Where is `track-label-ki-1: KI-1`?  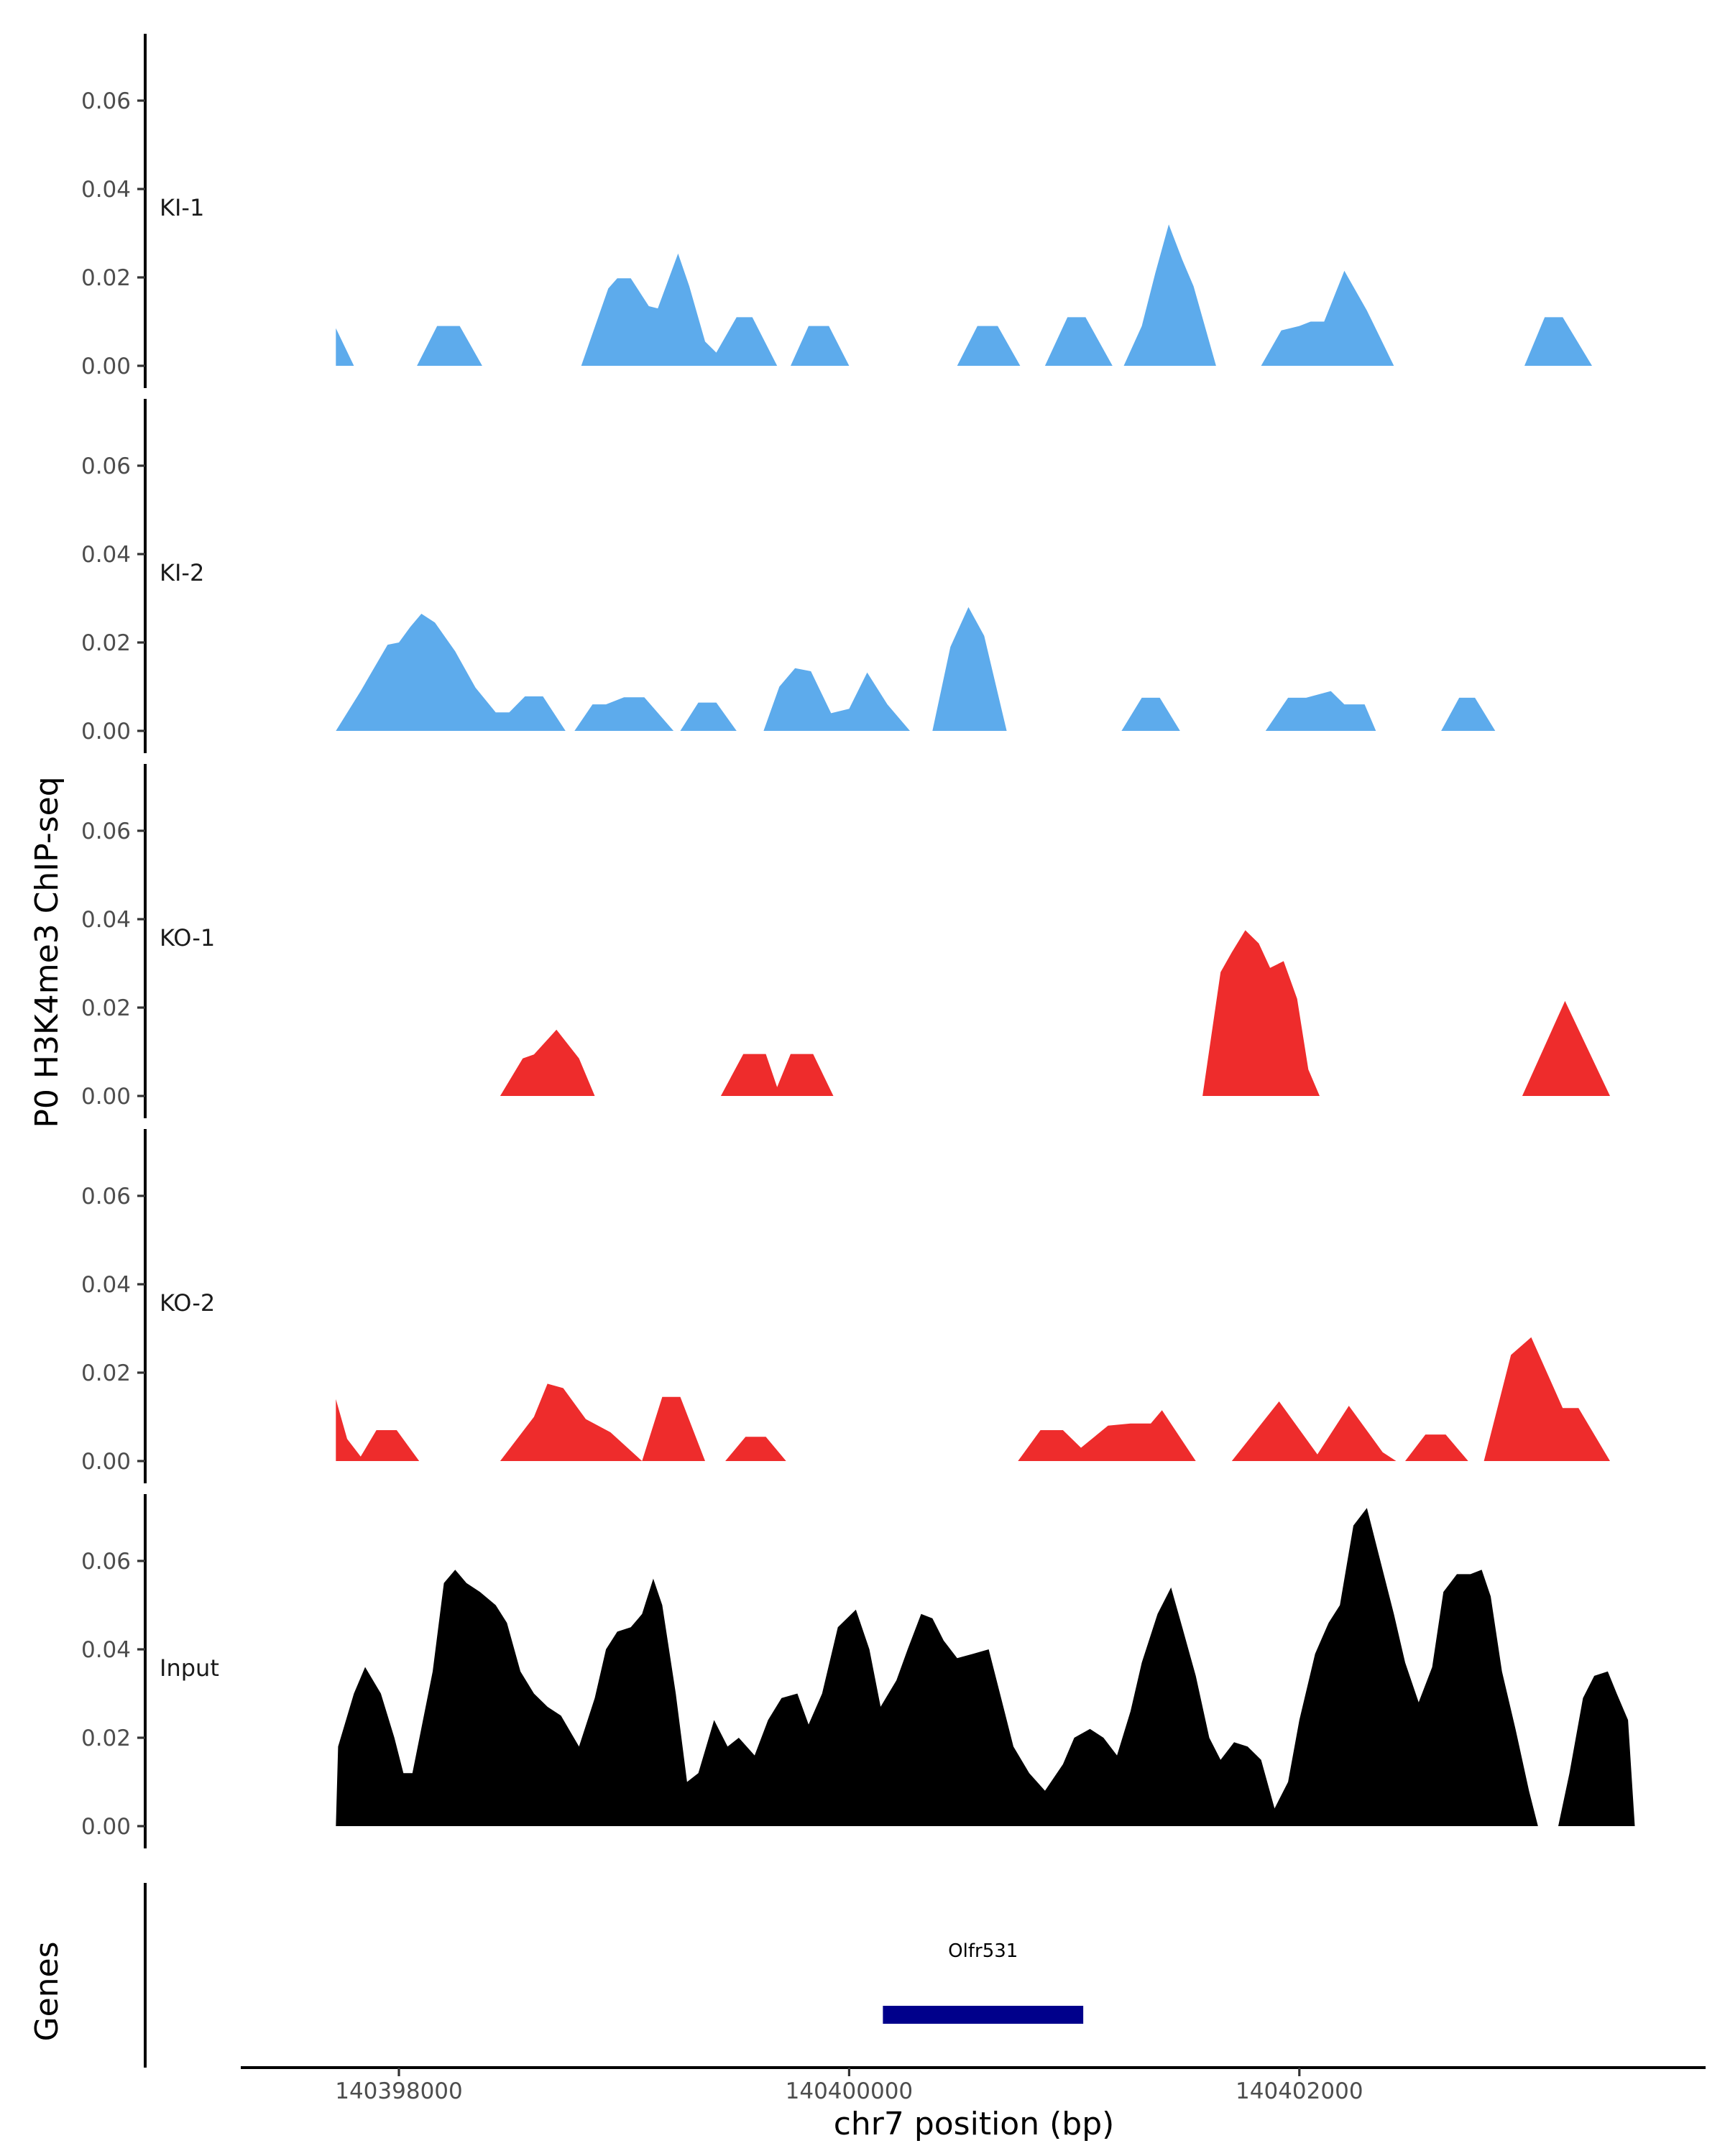
track-label-ki-1: KI-1 is located at coordinates (182, 208).